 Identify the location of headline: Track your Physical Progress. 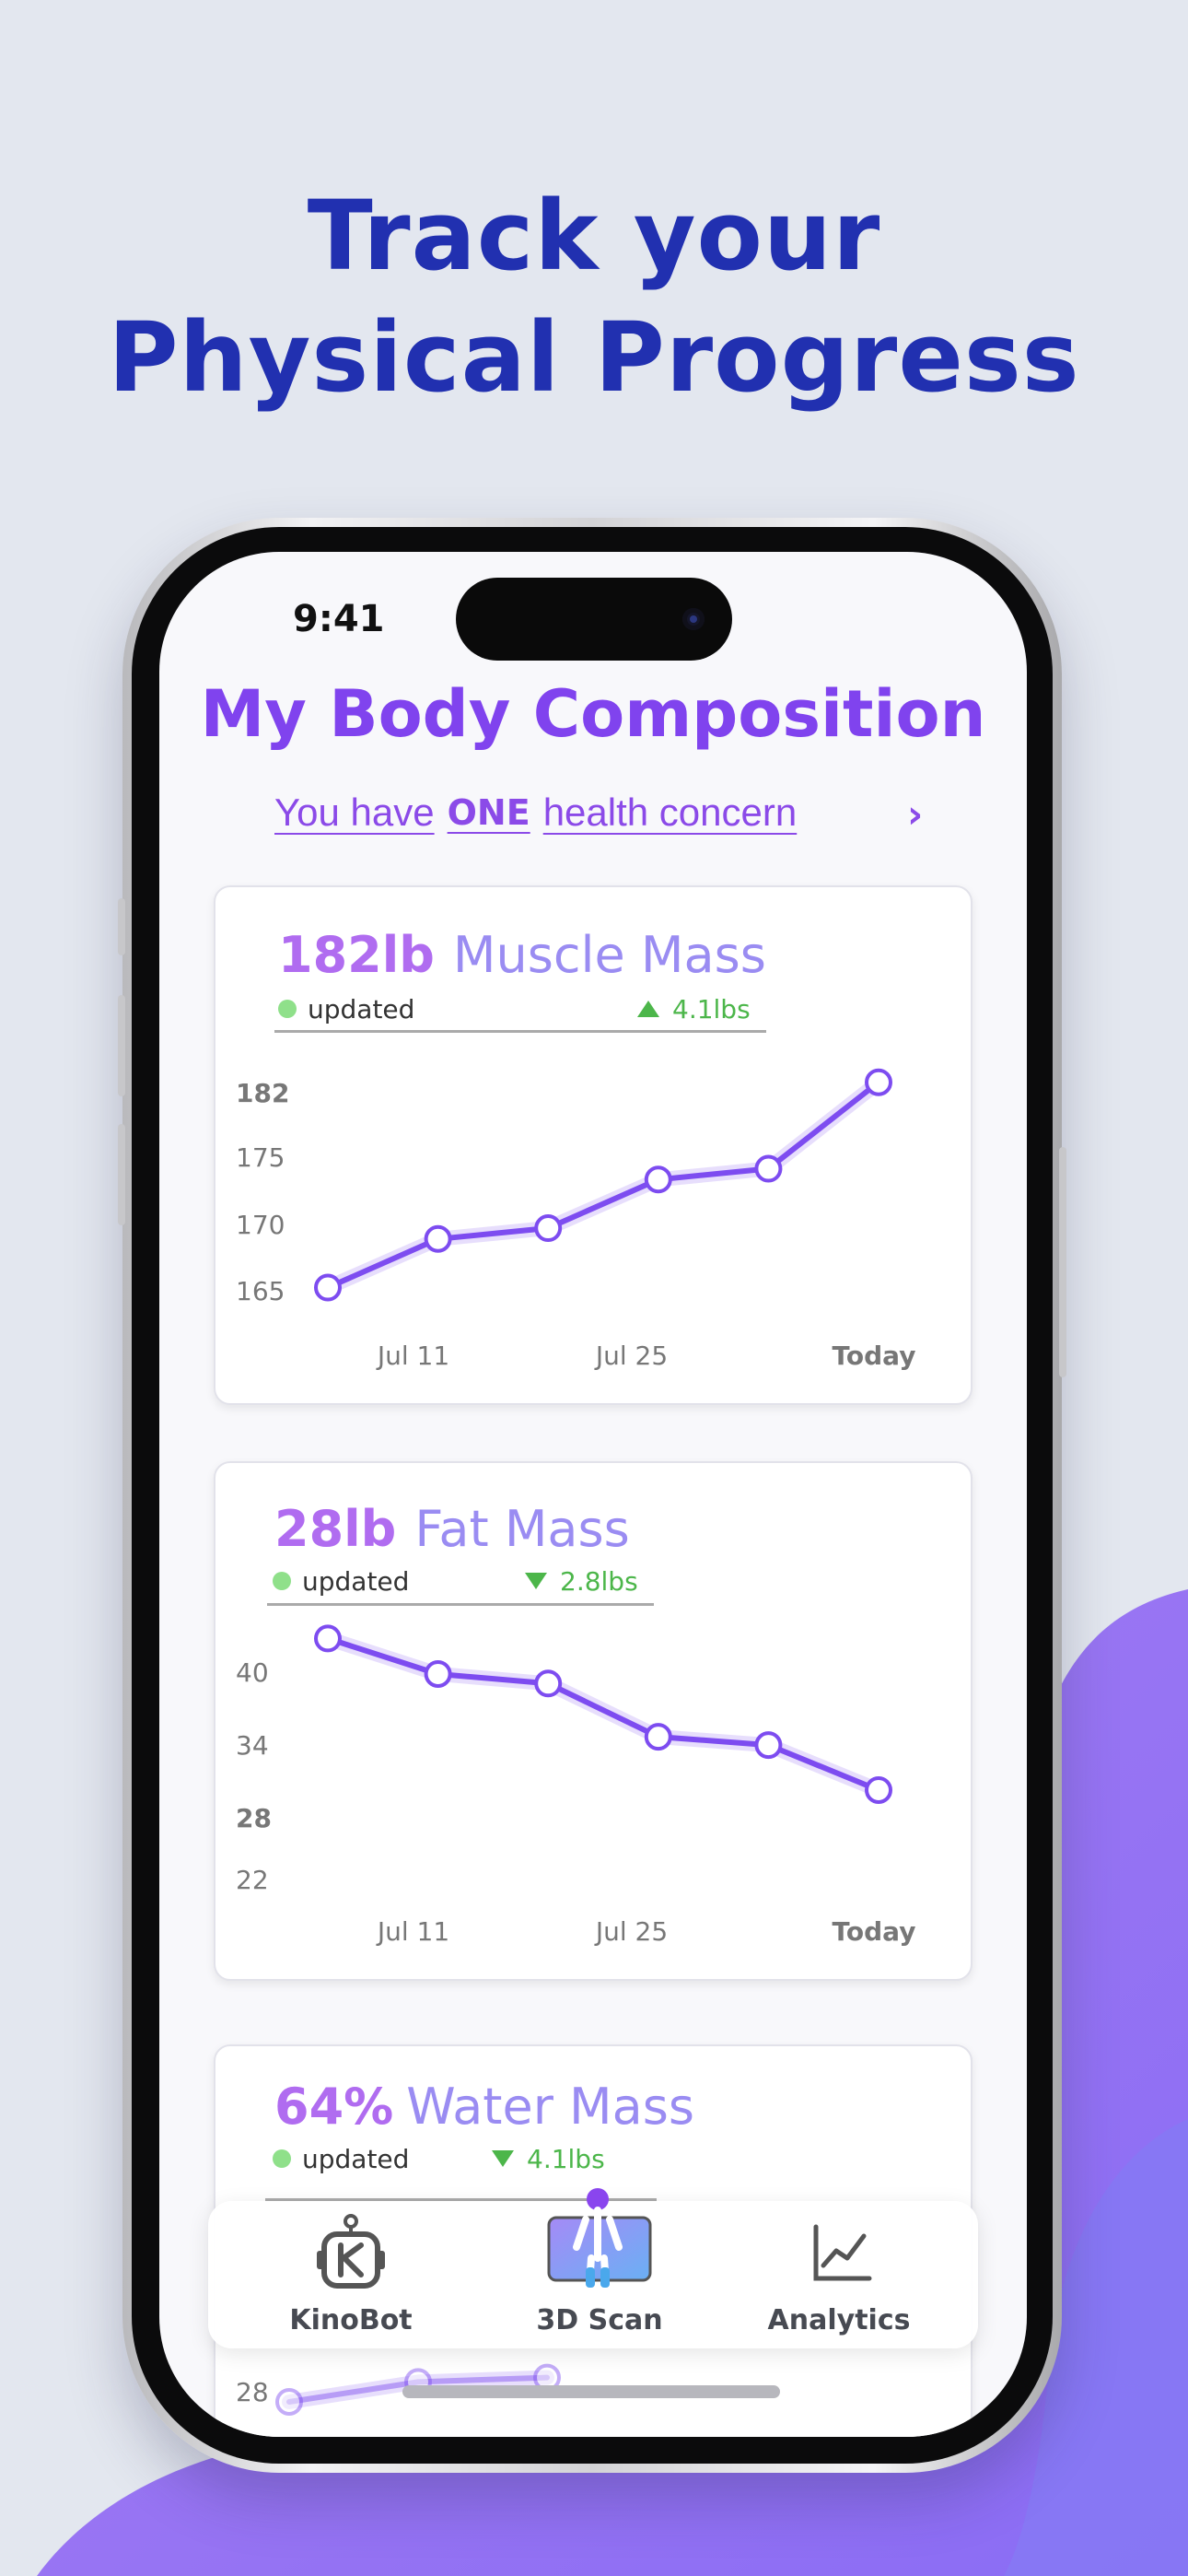
(594, 296).